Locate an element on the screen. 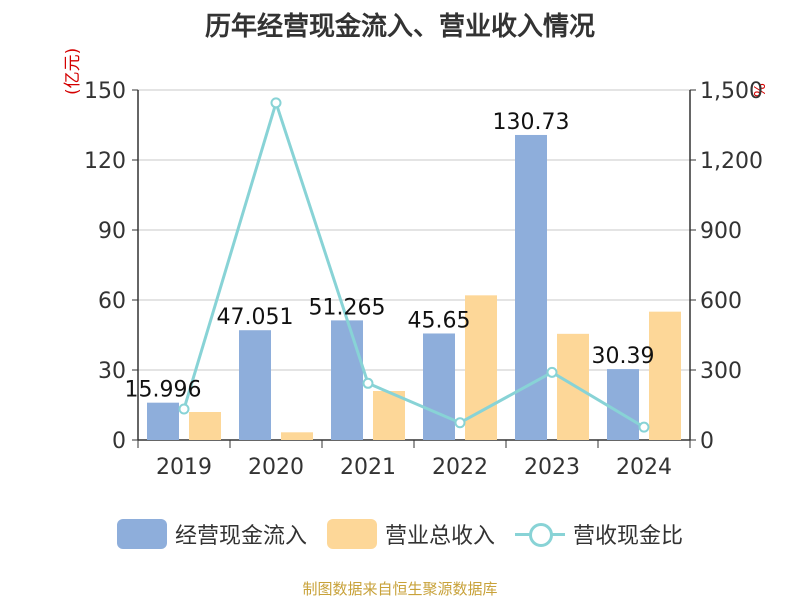 The height and width of the screenshot is (600, 800). left-axis-tick-label: 30 is located at coordinates (112, 371).